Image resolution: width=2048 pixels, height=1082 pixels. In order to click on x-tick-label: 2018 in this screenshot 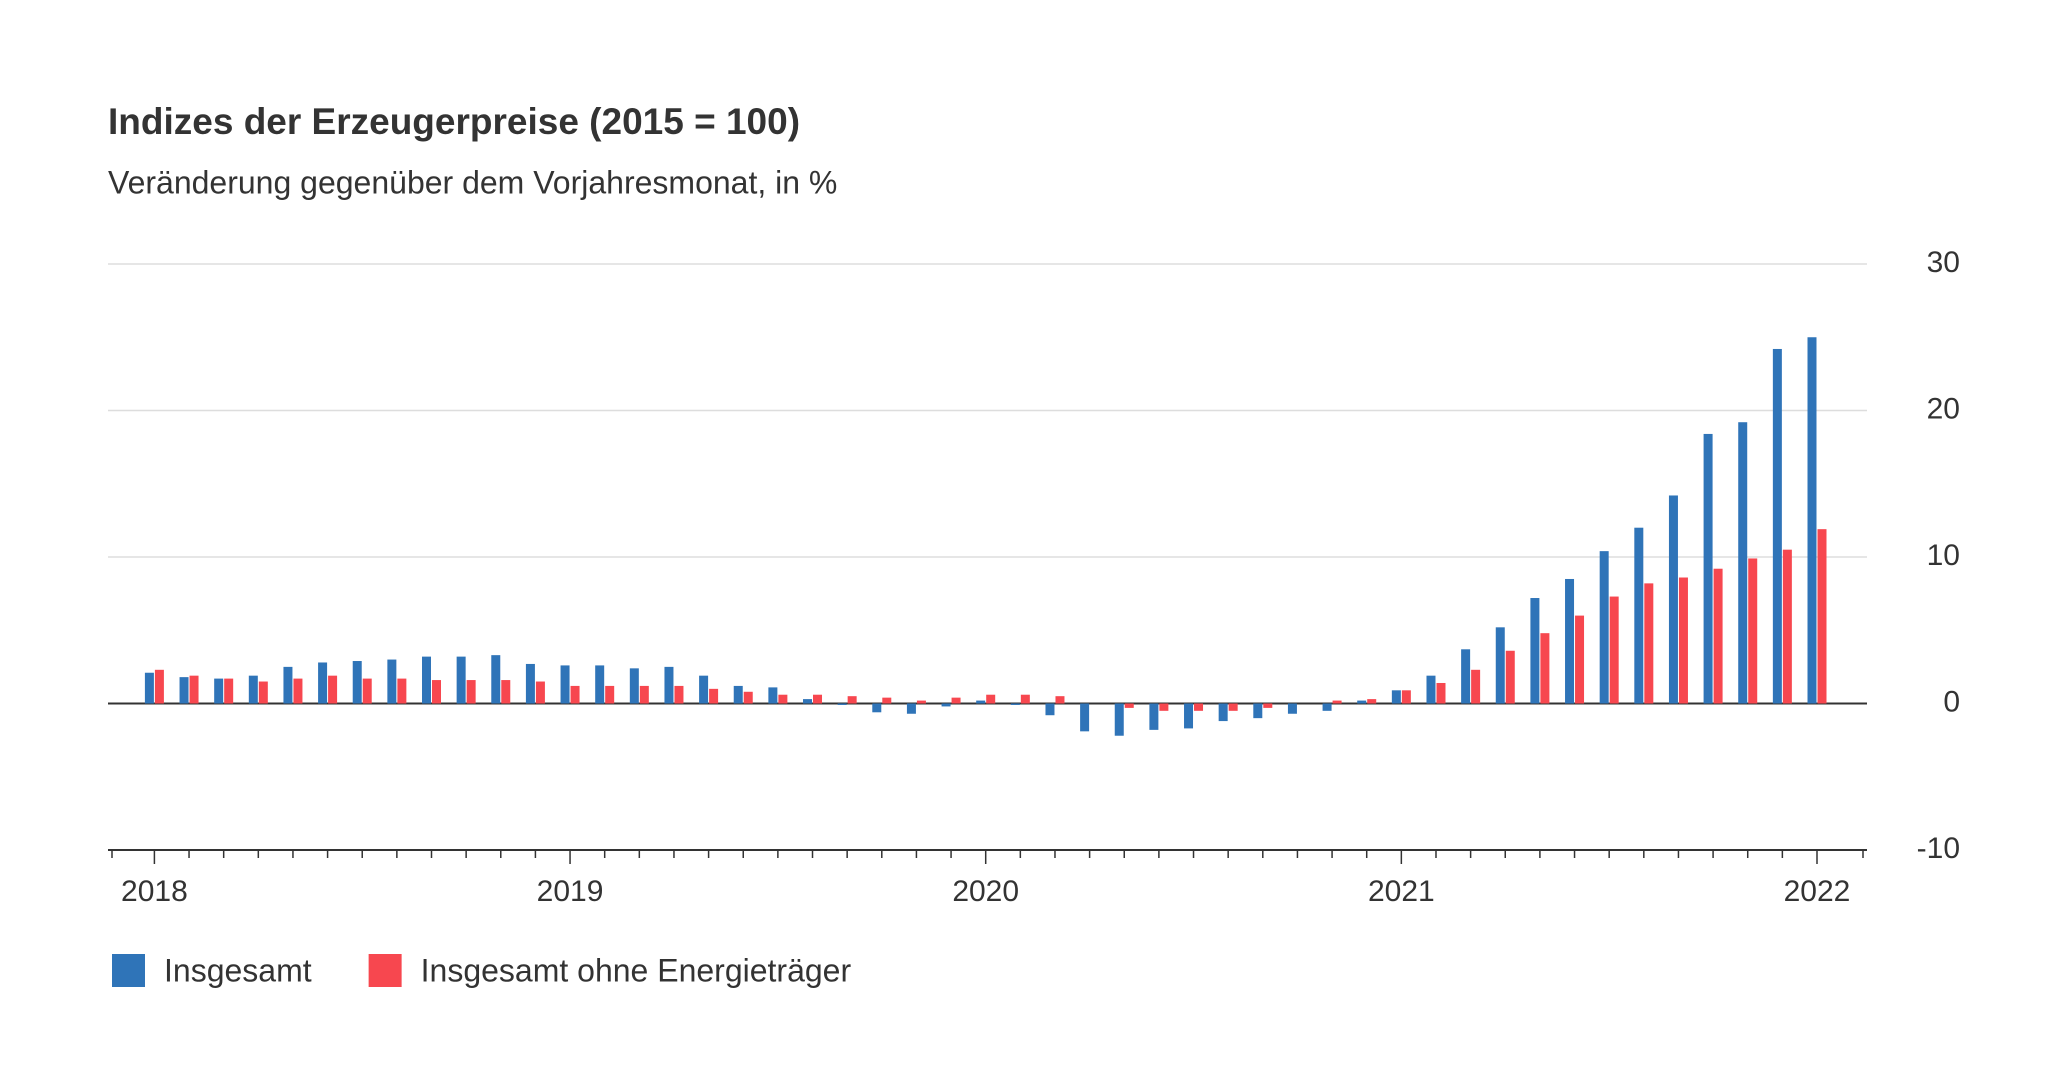, I will do `click(154, 891)`.